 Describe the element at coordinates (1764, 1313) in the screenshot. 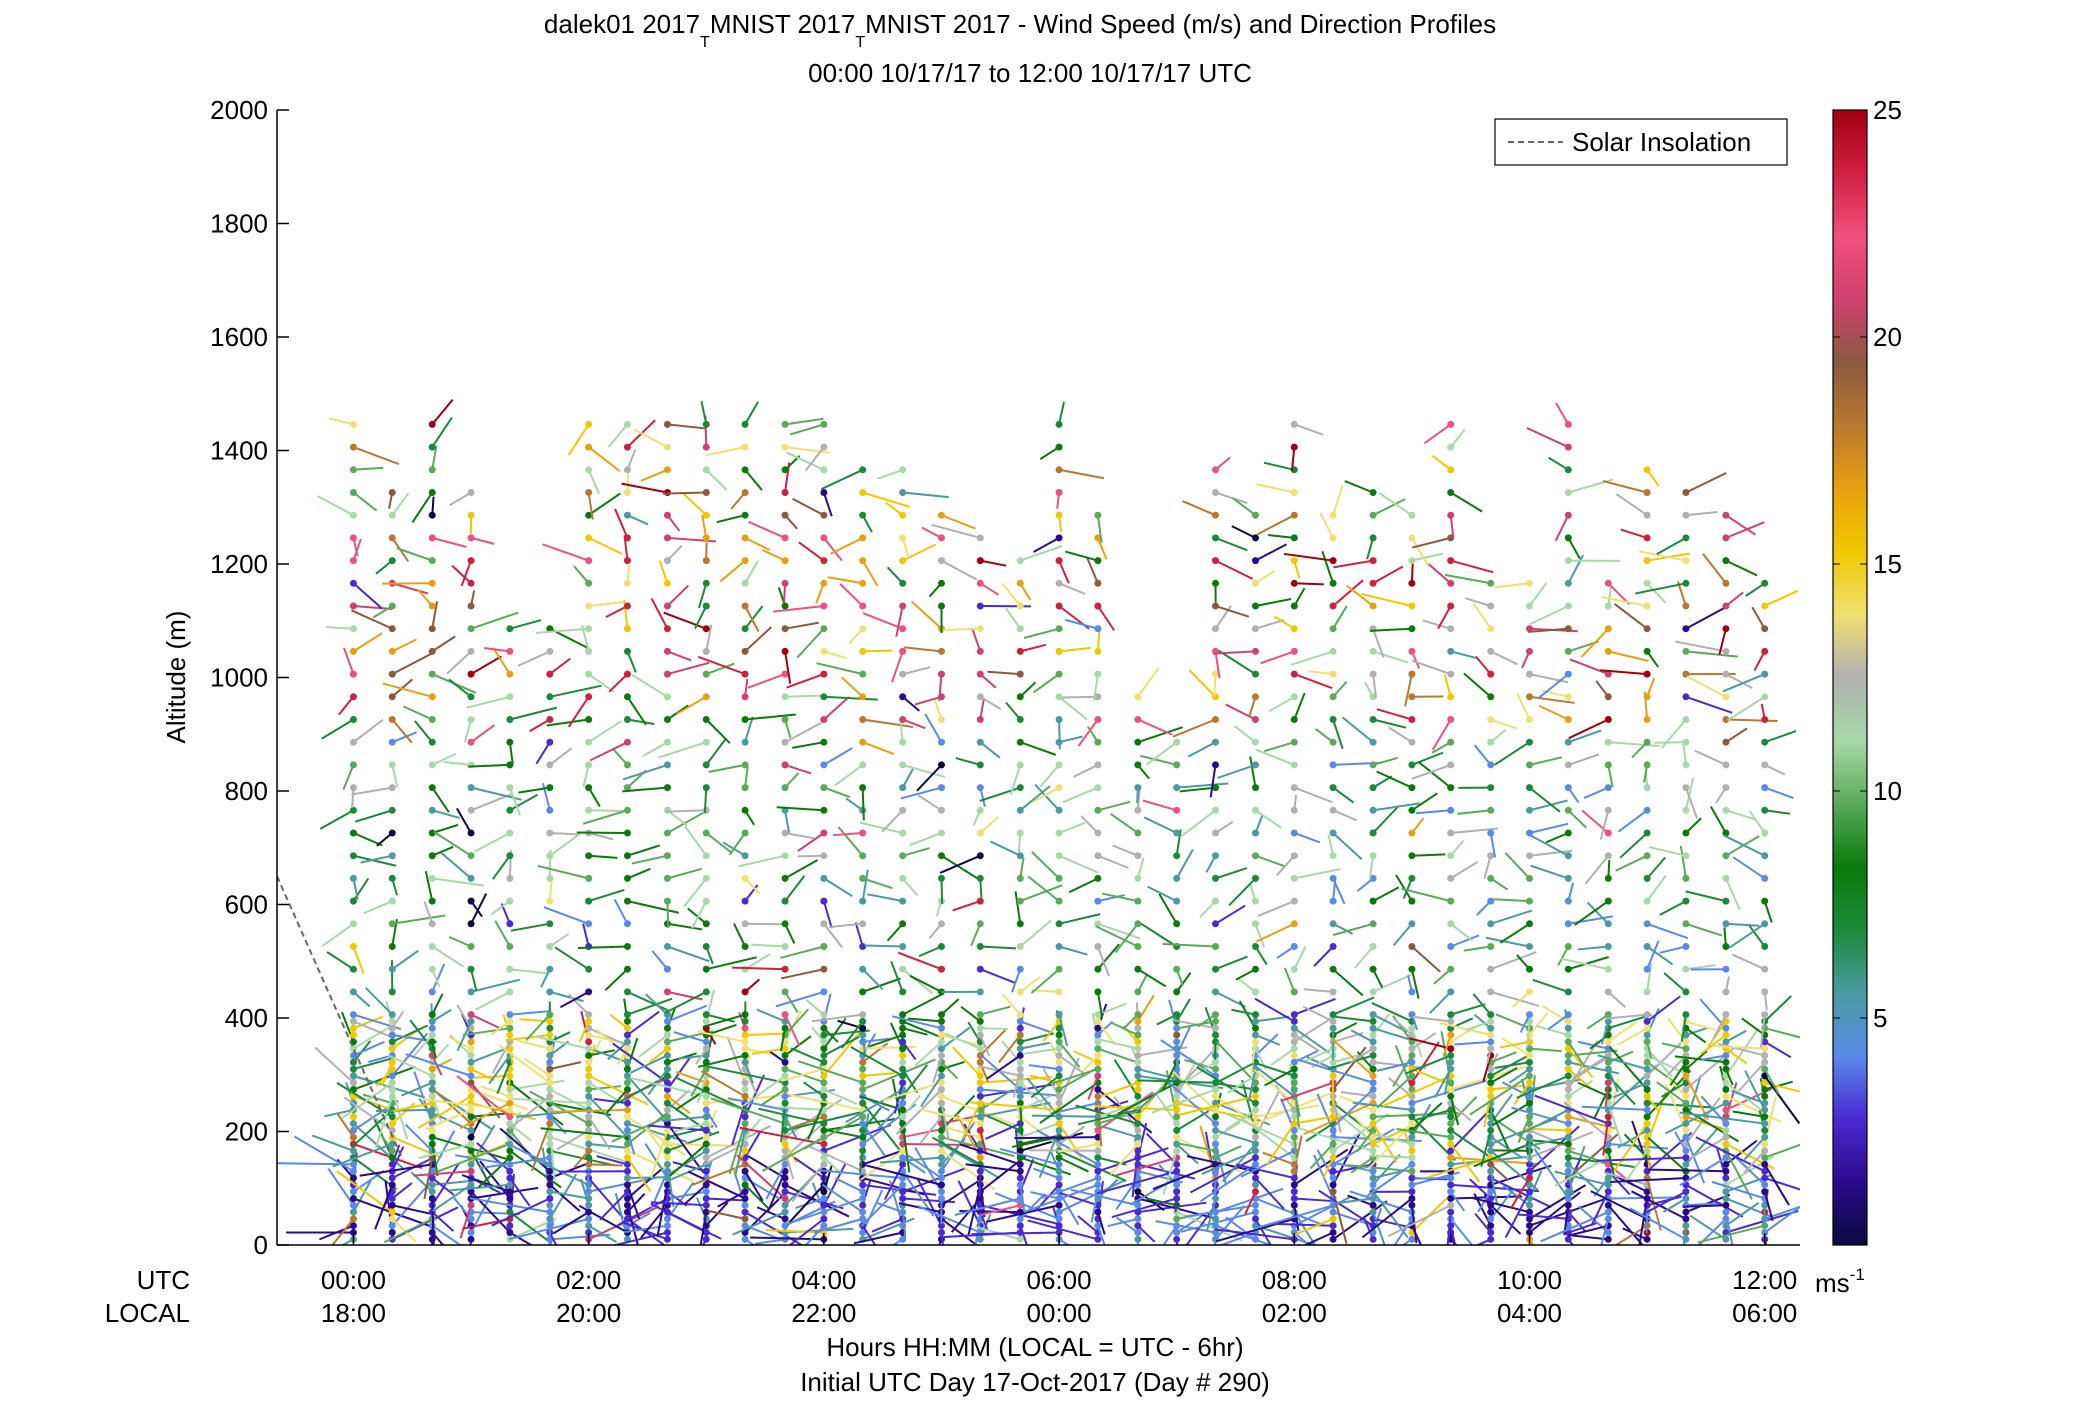

I see `x-tick-label-local: 06:00` at that location.